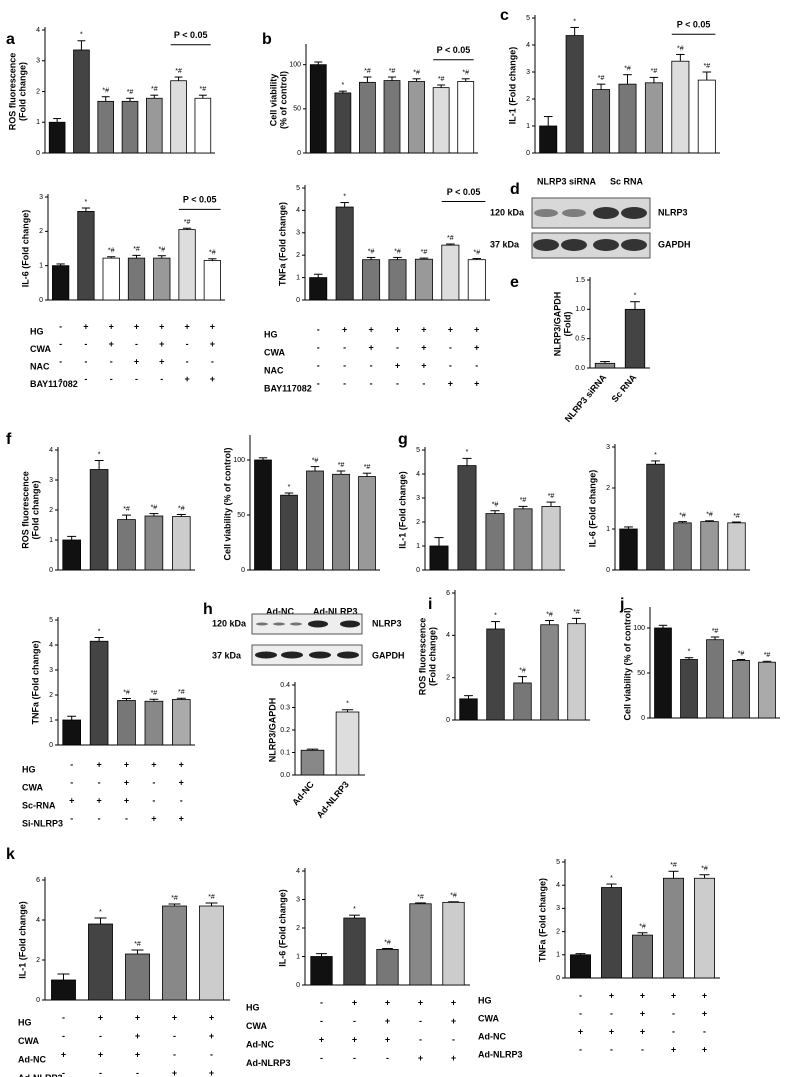 The width and height of the screenshot is (800, 1077). What do you see at coordinates (567, 324) in the screenshot?
I see `y-axis-label: (Fold)` at bounding box center [567, 324].